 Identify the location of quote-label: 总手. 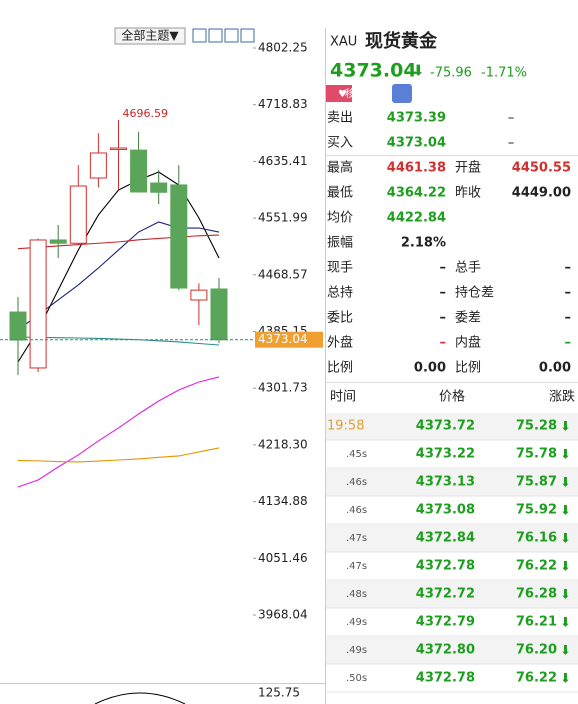
(468, 268).